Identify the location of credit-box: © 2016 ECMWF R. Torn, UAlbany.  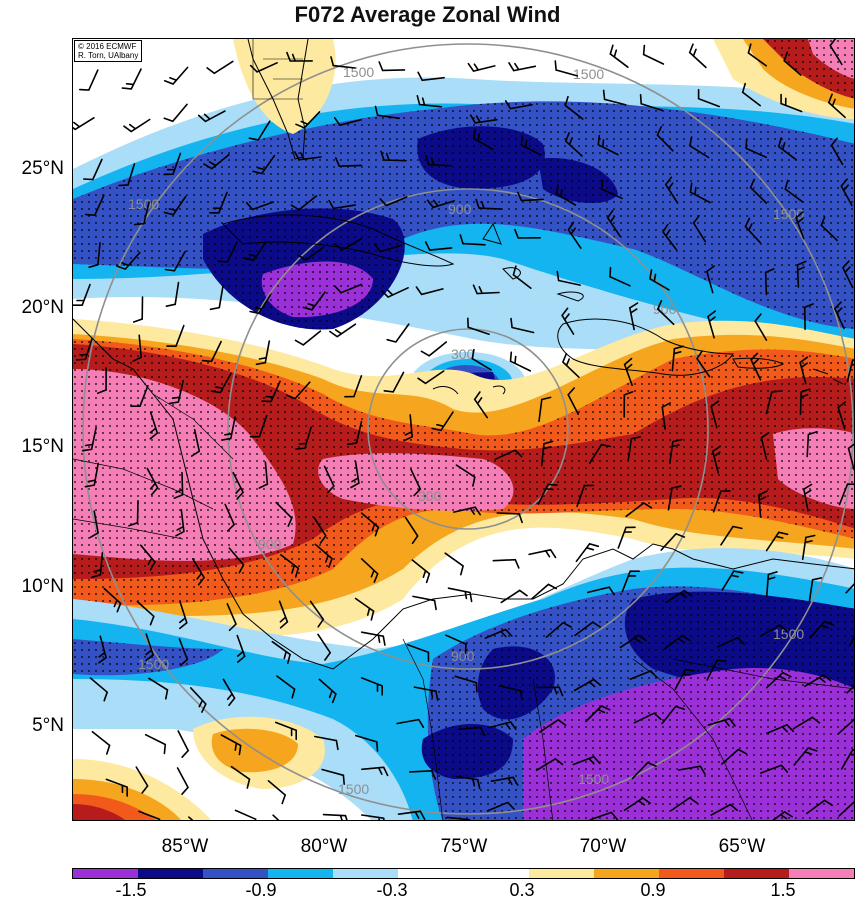
(108, 51).